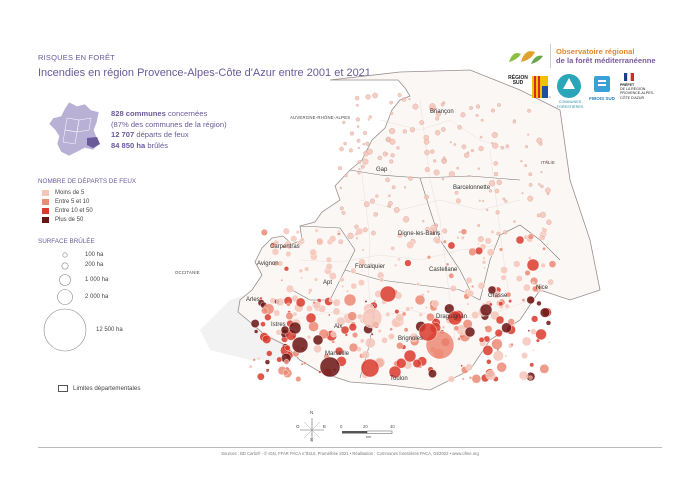 This screenshot has height=495, width=700. What do you see at coordinates (325, 426) in the screenshot?
I see `compass-e: E` at bounding box center [325, 426].